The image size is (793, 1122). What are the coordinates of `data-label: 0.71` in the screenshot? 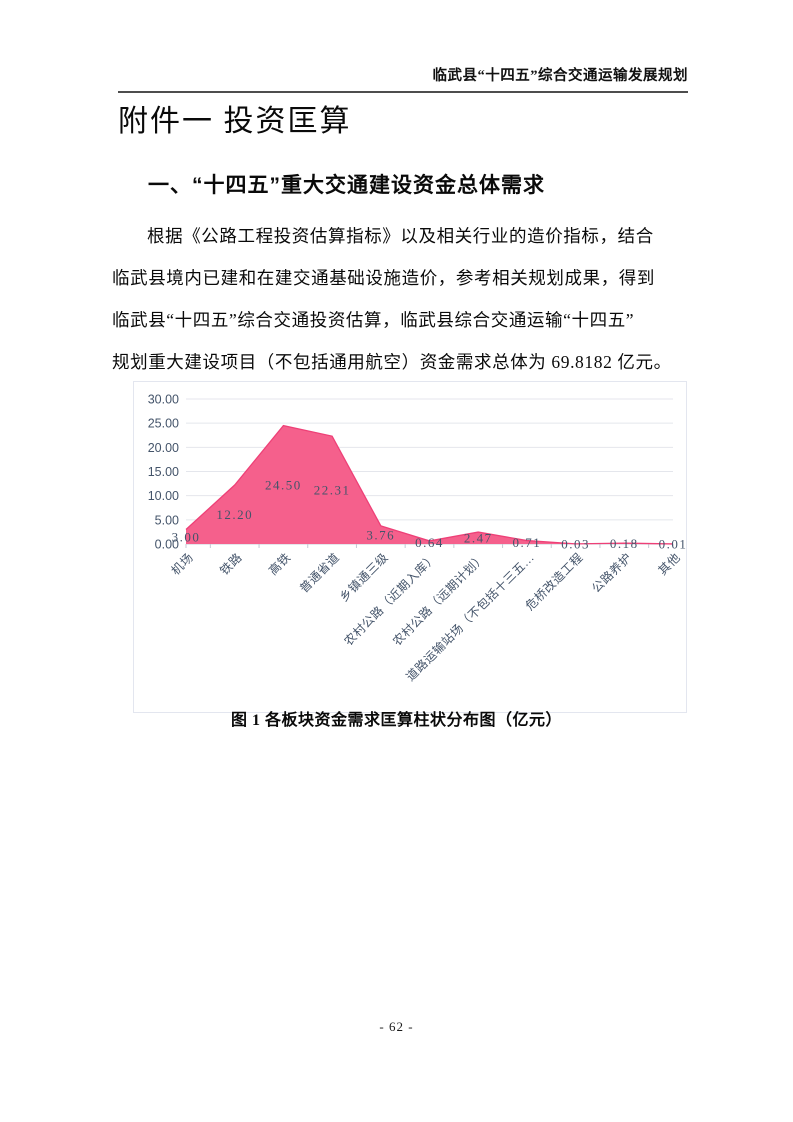 It's located at (527, 542).